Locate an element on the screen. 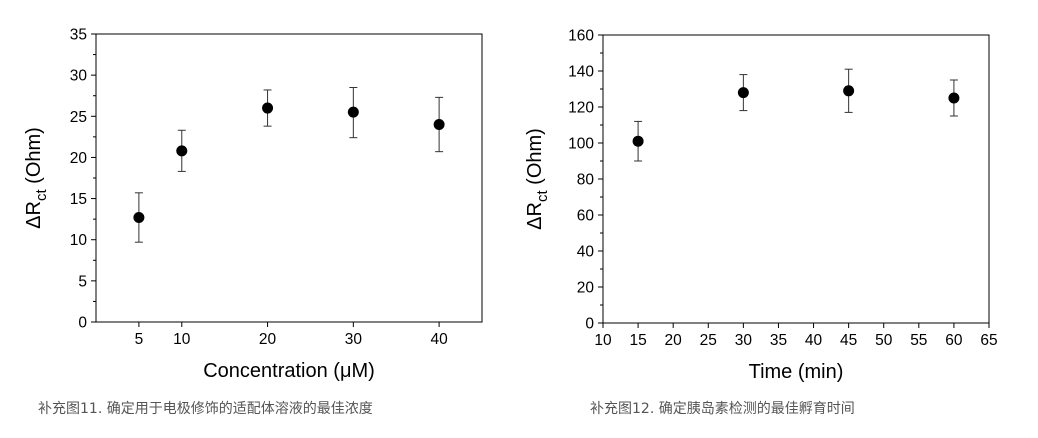 The width and height of the screenshot is (1038, 438). concentration-ytick-label: 10 is located at coordinates (79, 240).